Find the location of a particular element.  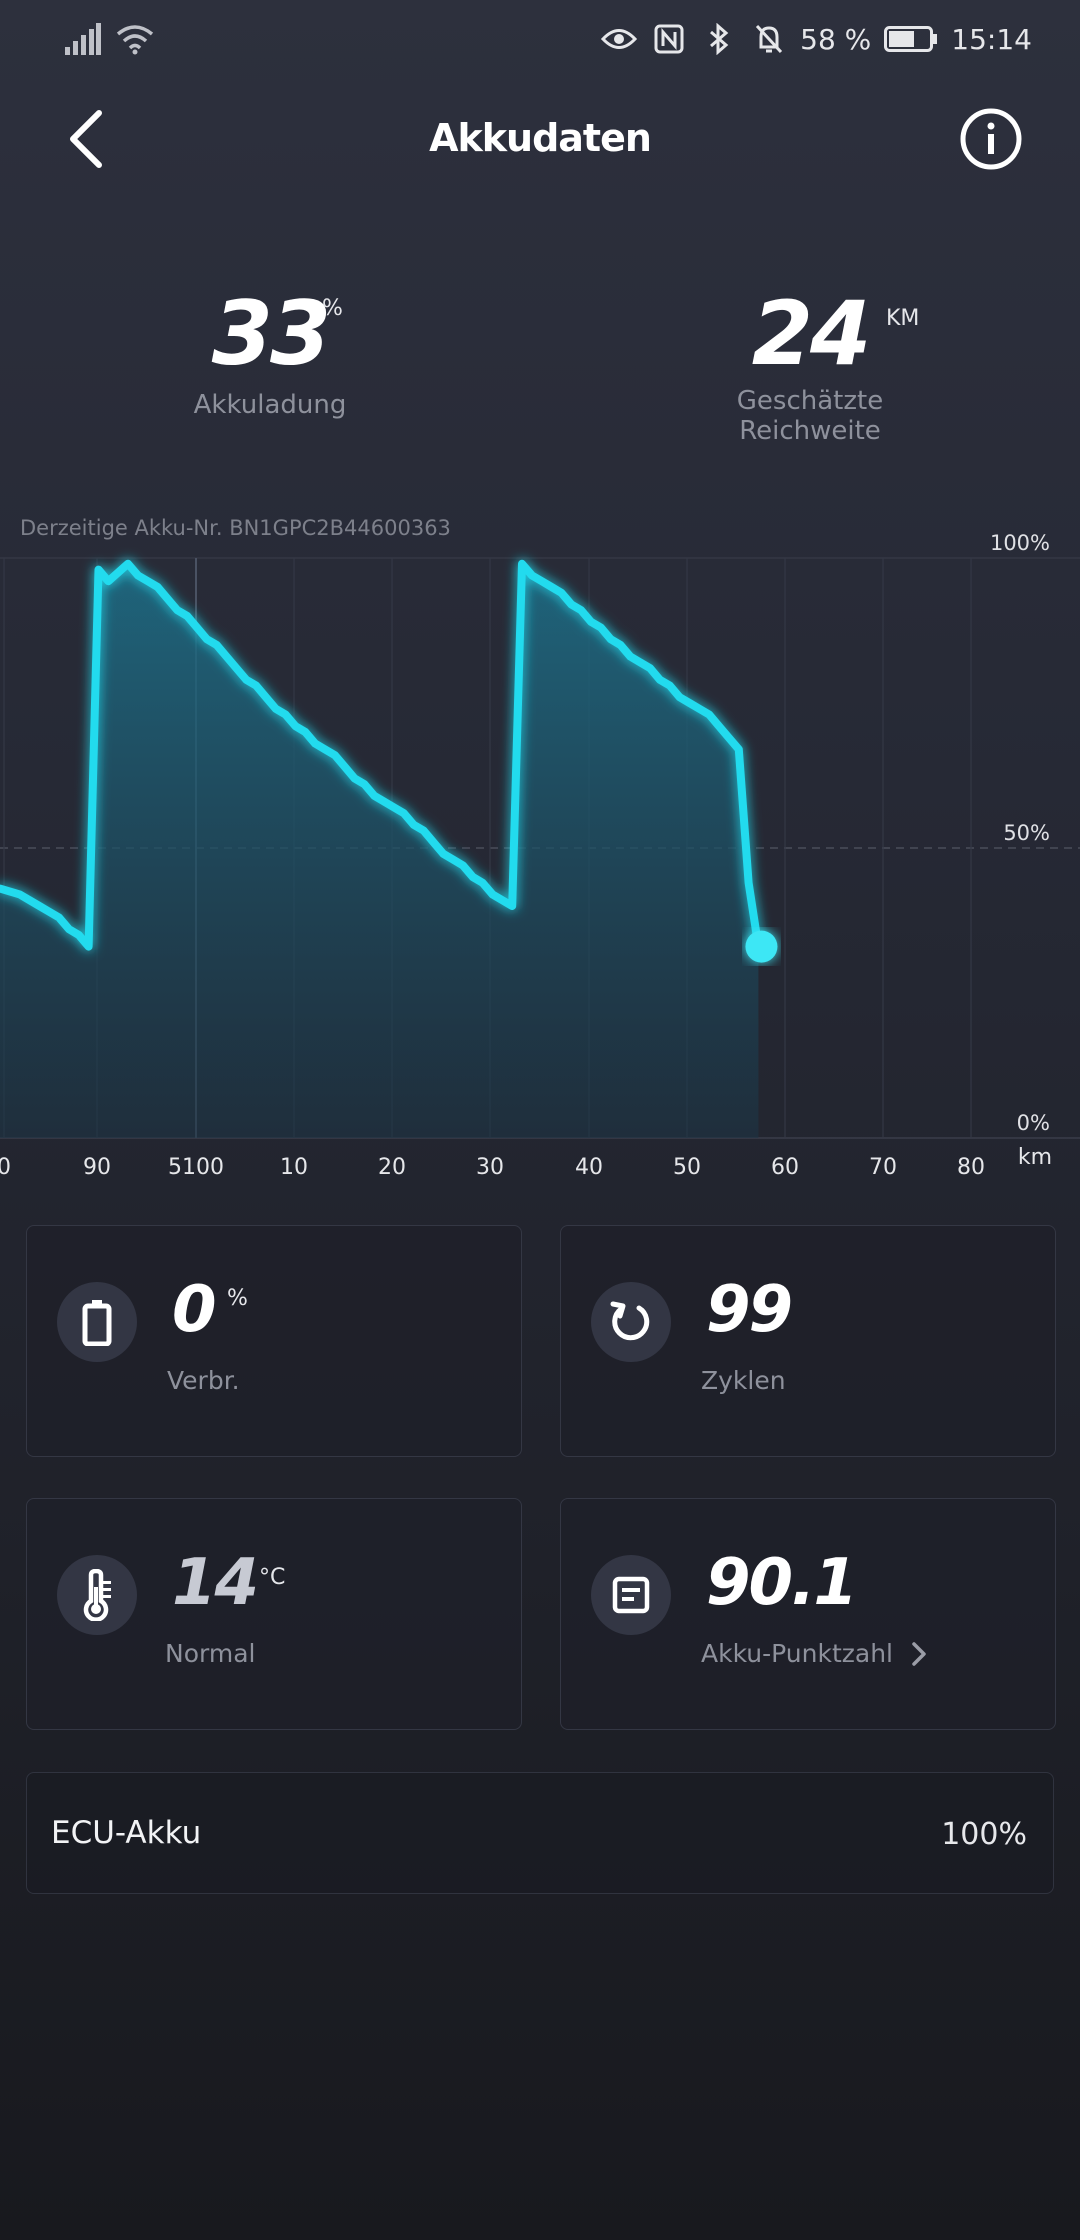

score-label: Akku-Punktzahl is located at coordinates (797, 1653).